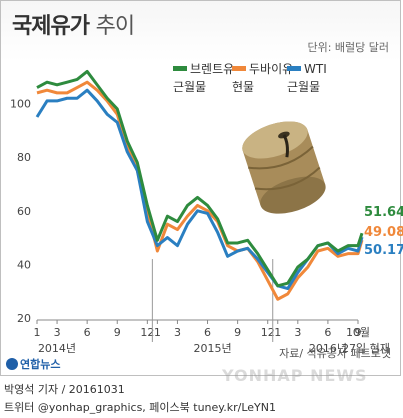  I want to click on legend-sublabel-0: 근월물, so click(189, 87).